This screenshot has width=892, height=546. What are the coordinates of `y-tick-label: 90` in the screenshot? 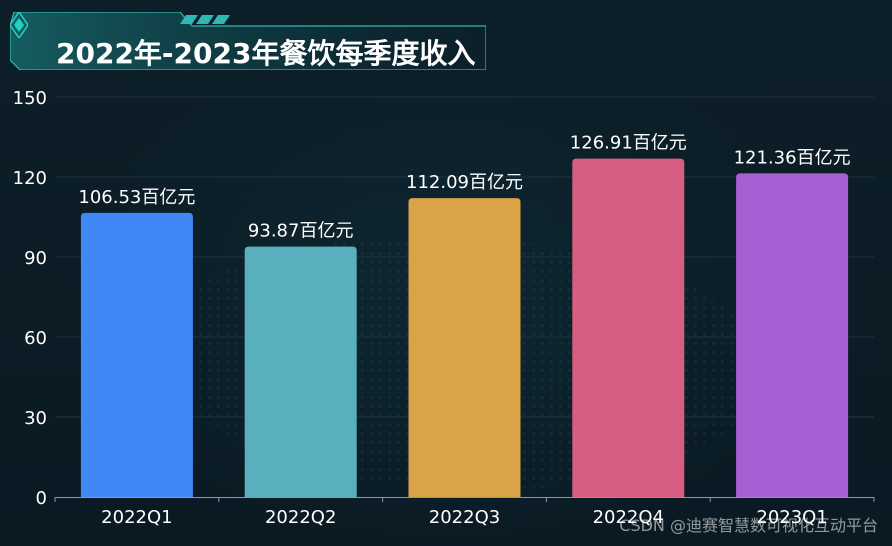 It's located at (35, 258).